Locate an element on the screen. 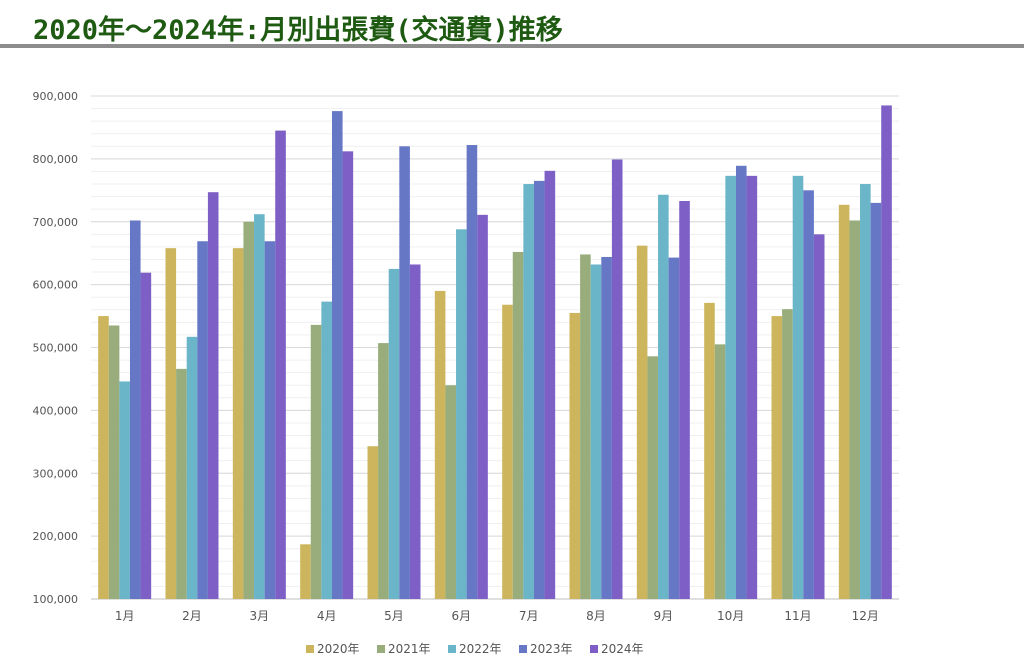 Image resolution: width=1024 pixels, height=671 pixels. legend-label: 2020年 is located at coordinates (338, 649).